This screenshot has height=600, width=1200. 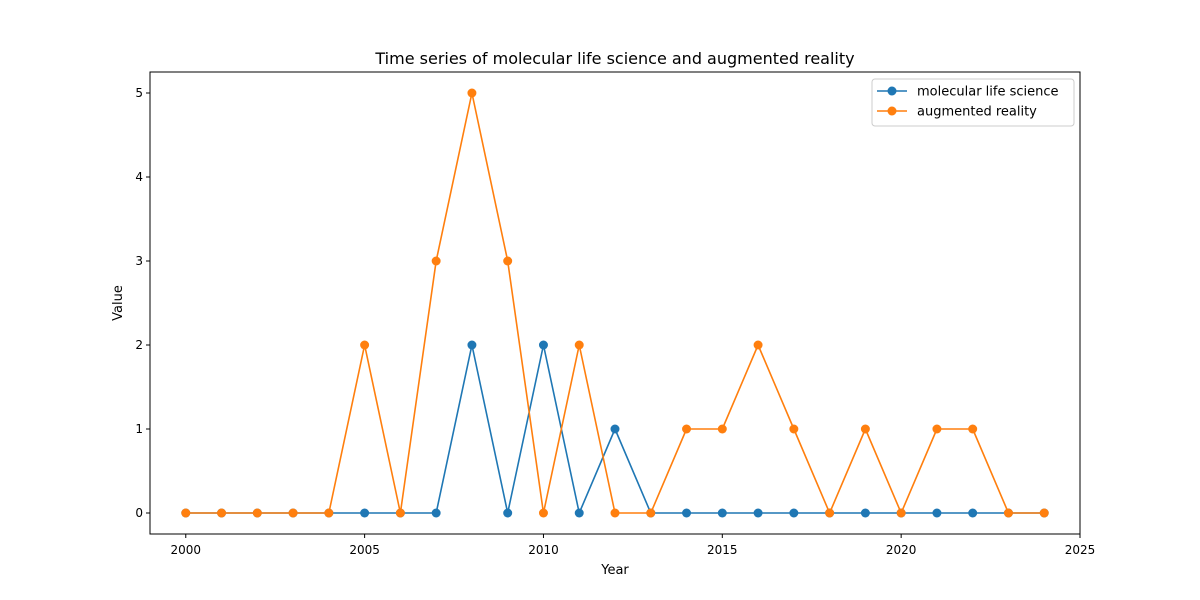 I want to click on y-axis: 0 1 2 3 4 5, so click(x=142, y=303).